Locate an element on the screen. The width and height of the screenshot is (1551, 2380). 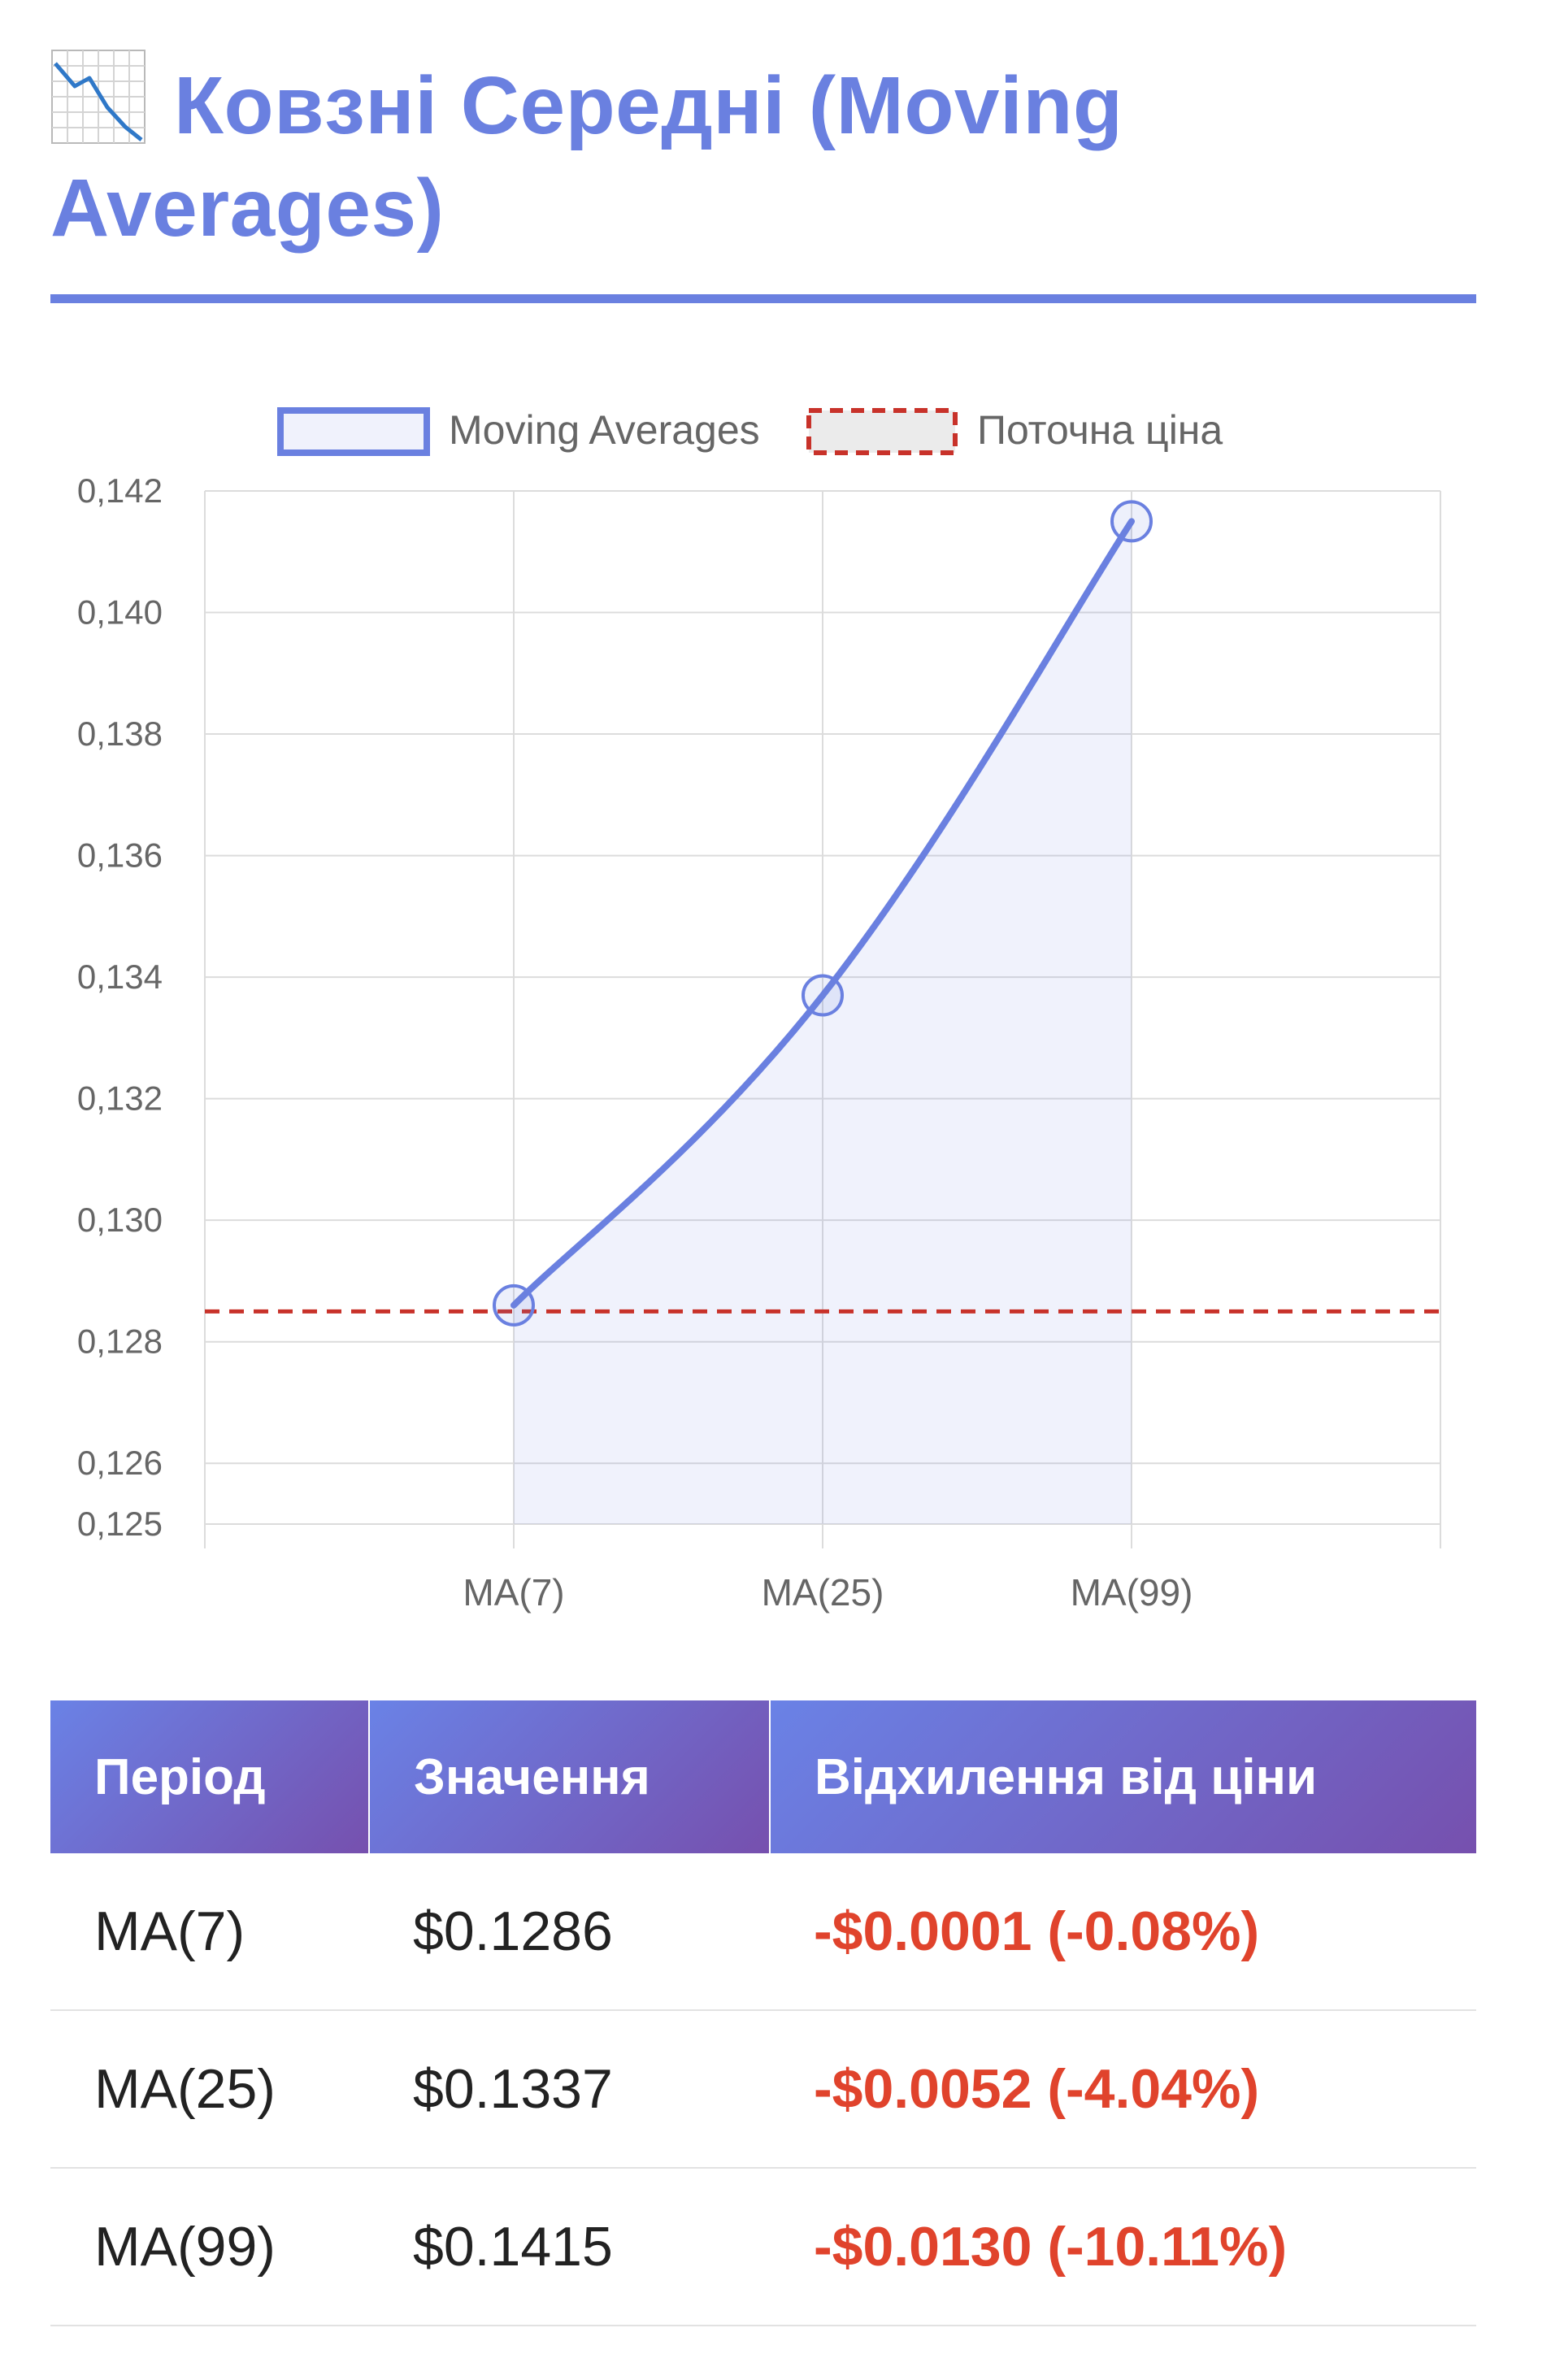
column-header-deviation: Відхилення від ціни is located at coordinates (1123, 1777).